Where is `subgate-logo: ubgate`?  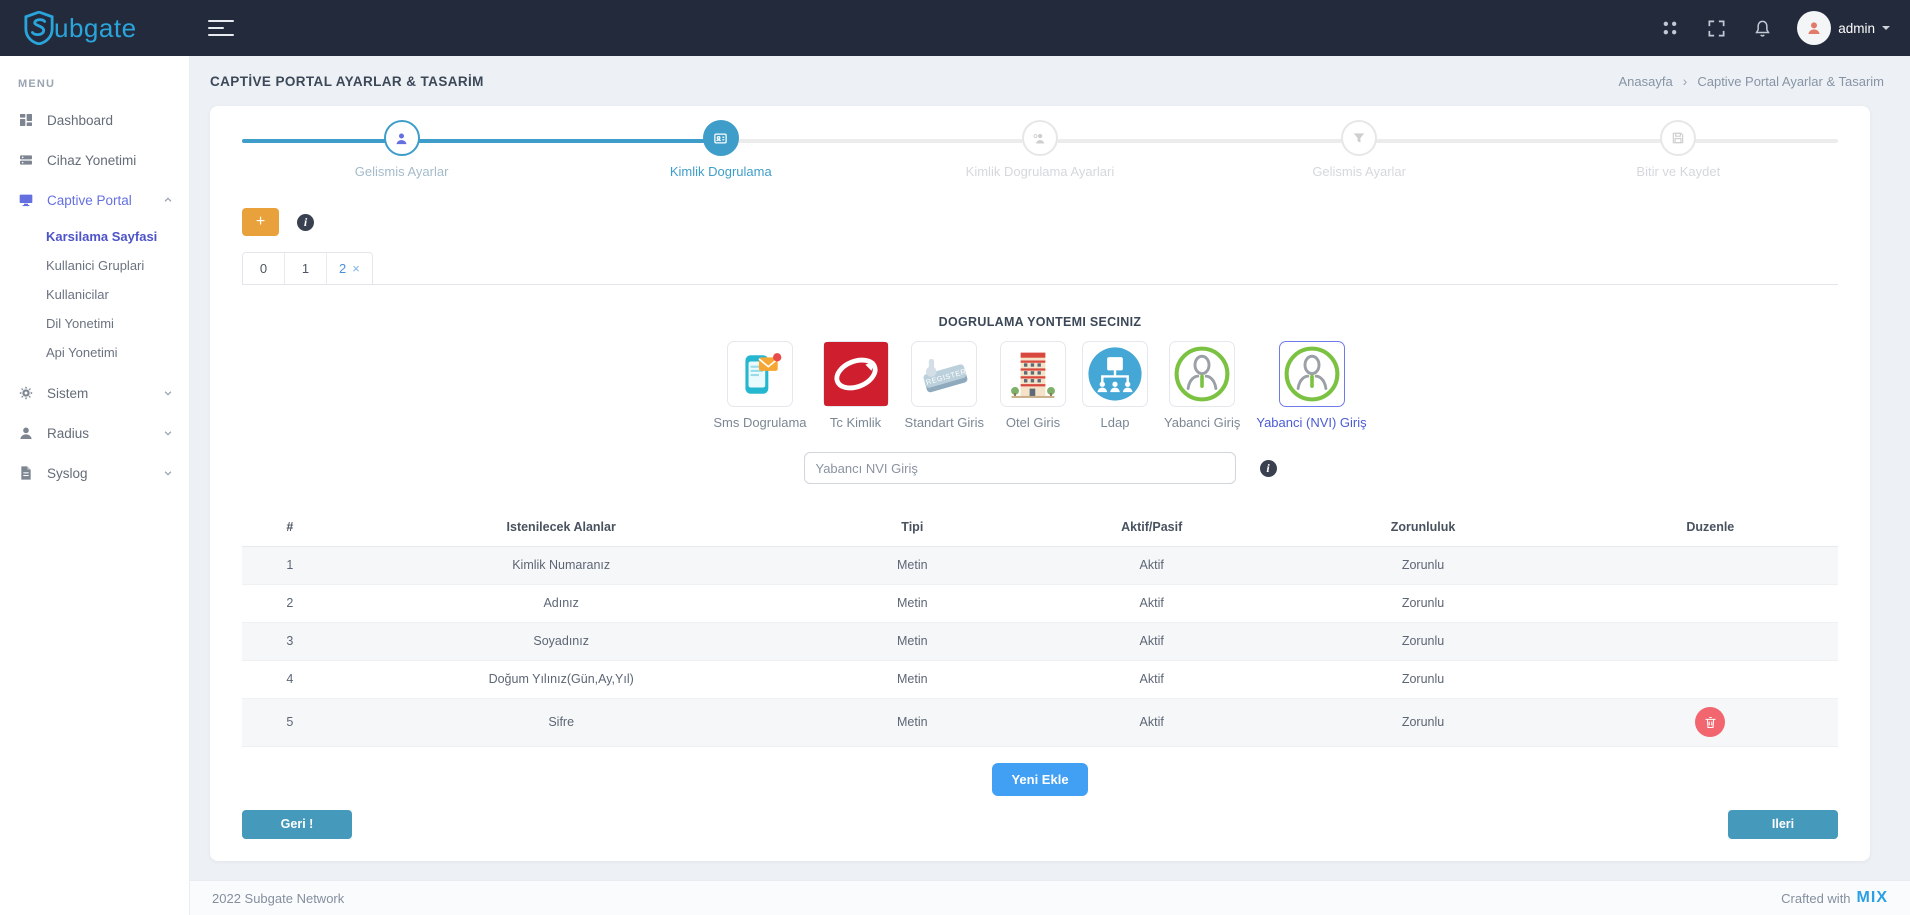
subgate-logo: ubgate is located at coordinates (95, 28).